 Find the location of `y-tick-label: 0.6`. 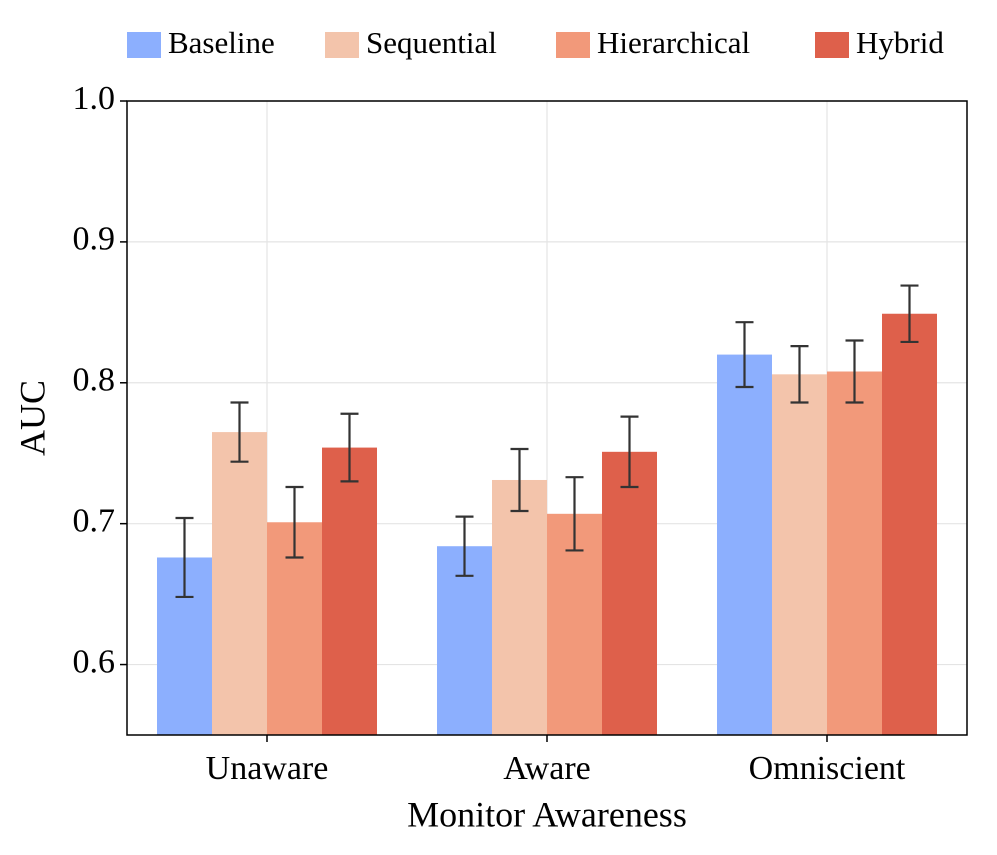

y-tick-label: 0.6 is located at coordinates (94, 661).